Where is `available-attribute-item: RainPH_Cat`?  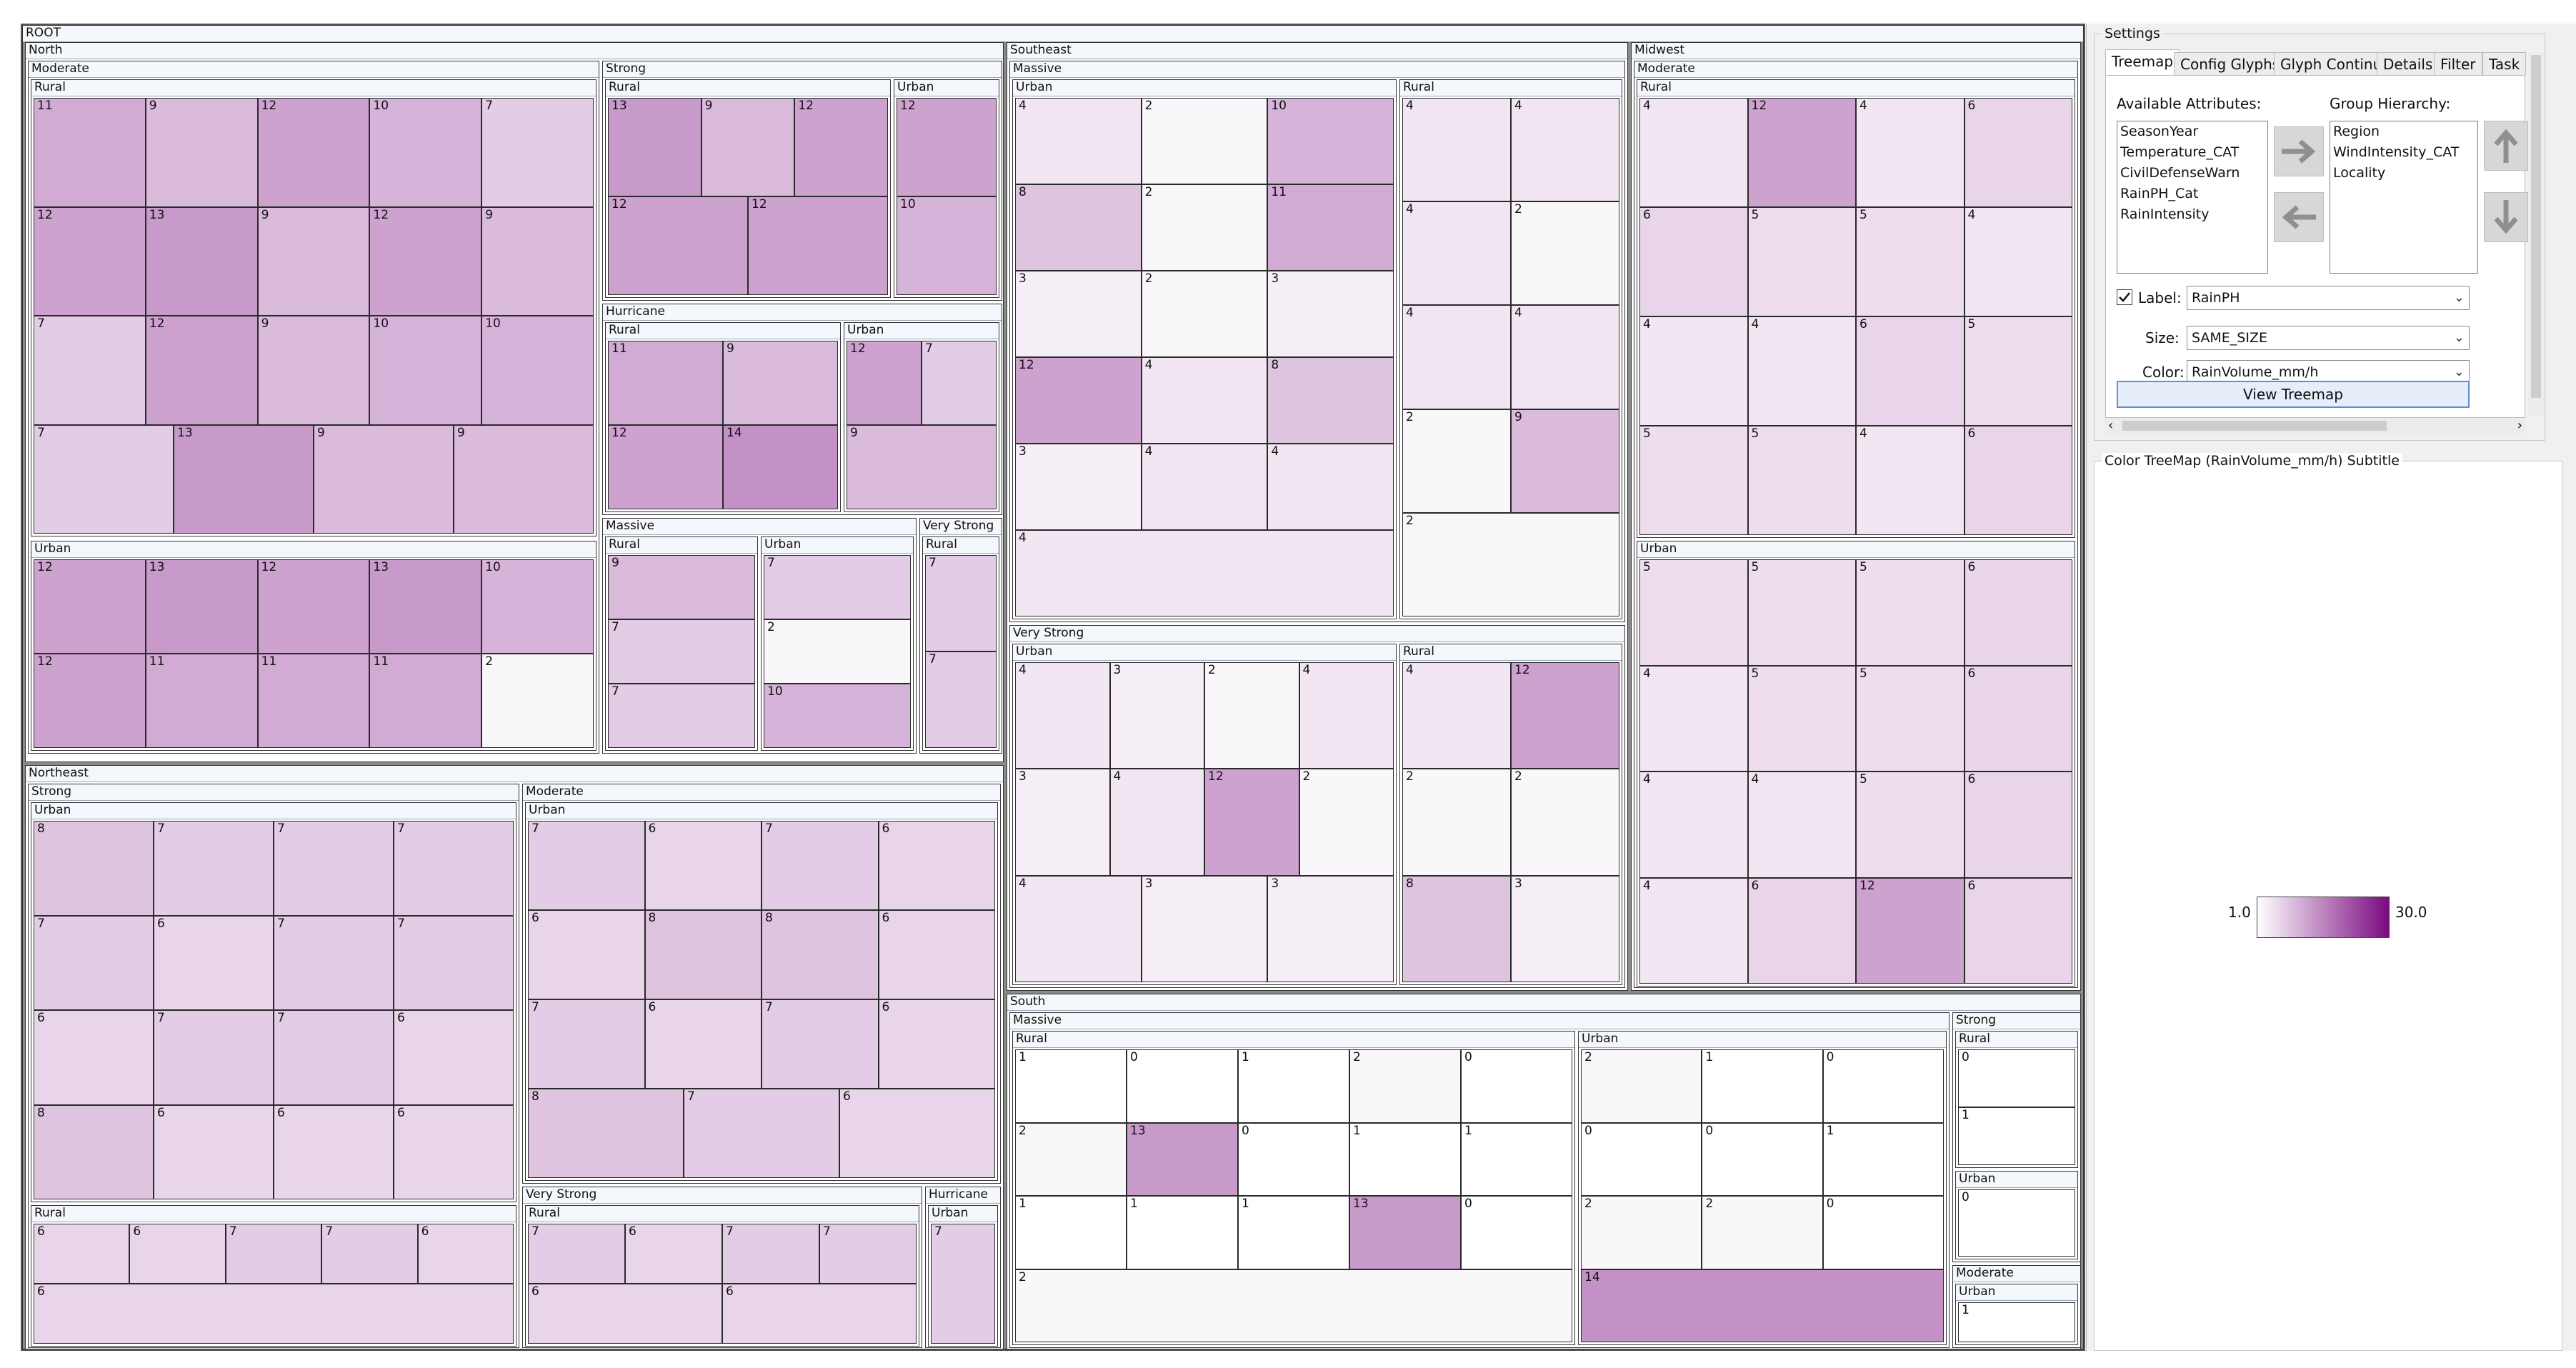 available-attribute-item: RainPH_Cat is located at coordinates (2159, 193).